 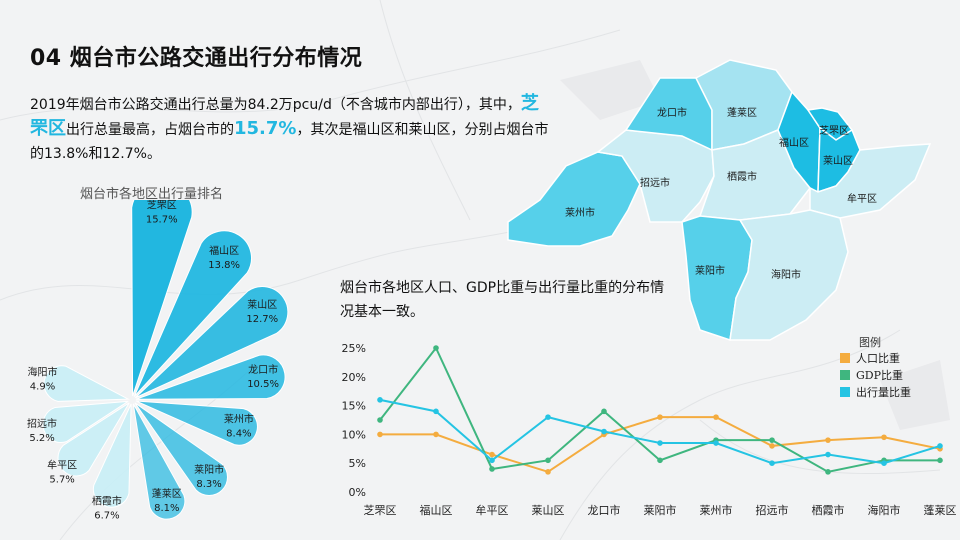 What do you see at coordinates (742, 113) in the screenshot?
I see `map-label-penglai: 蓬莱区` at bounding box center [742, 113].